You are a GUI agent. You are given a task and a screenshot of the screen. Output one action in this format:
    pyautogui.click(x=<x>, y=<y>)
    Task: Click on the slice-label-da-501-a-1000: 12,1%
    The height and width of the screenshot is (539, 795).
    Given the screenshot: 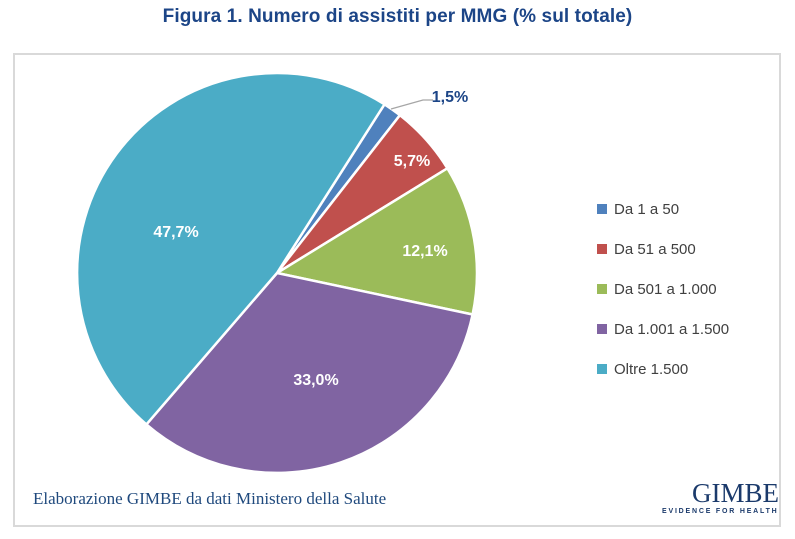 What is the action you would take?
    pyautogui.click(x=425, y=251)
    